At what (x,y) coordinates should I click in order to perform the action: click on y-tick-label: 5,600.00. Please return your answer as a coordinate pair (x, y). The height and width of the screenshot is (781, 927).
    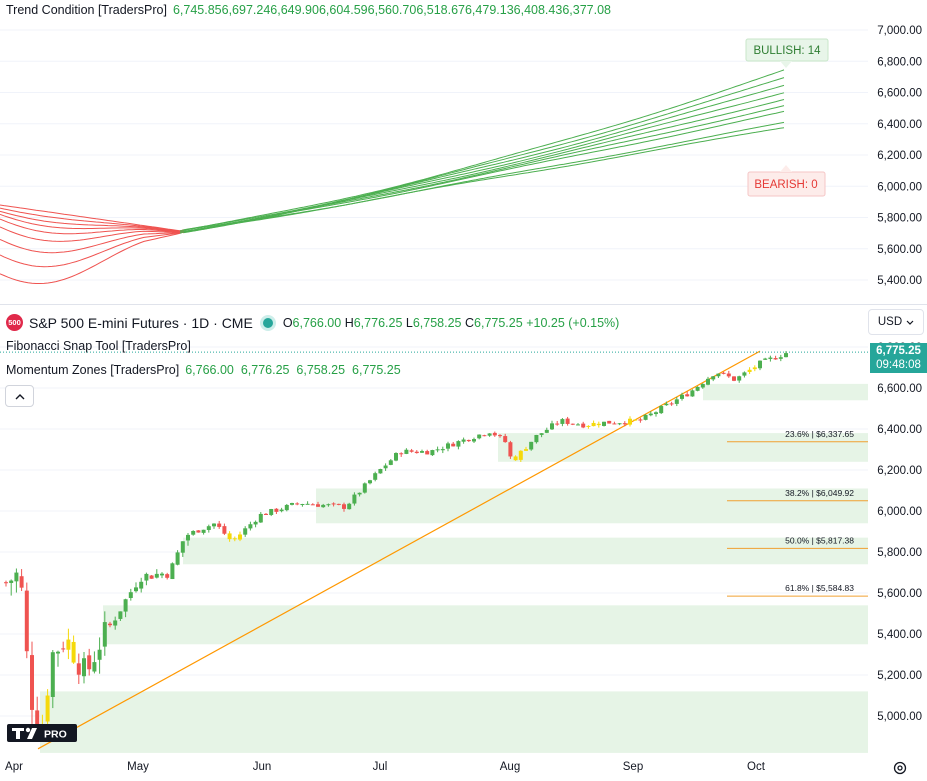
    Looking at the image, I should click on (899, 250).